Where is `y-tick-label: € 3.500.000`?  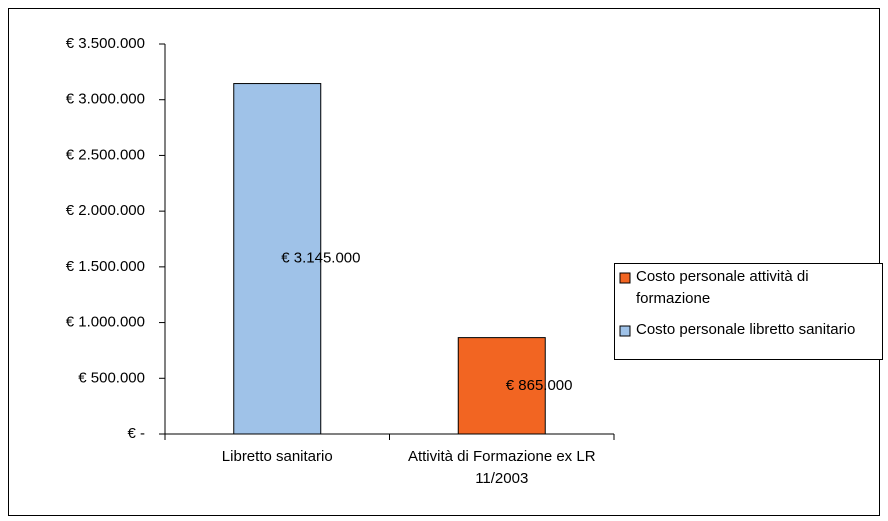
y-tick-label: € 3.500.000 is located at coordinates (105, 43).